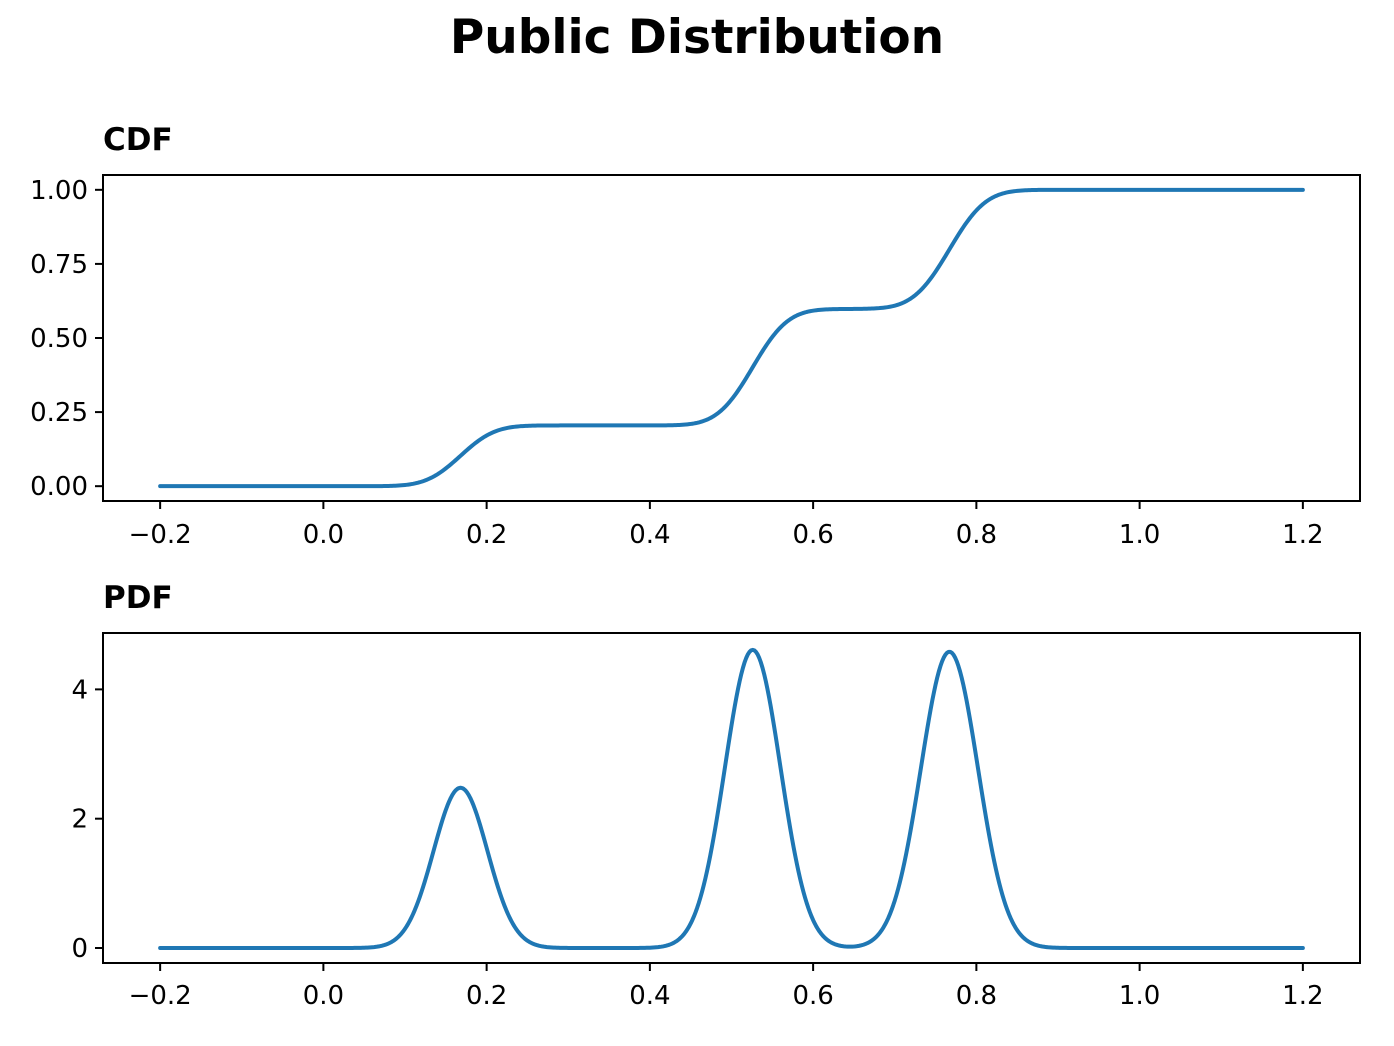 The width and height of the screenshot is (1394, 1046). Describe the element at coordinates (323, 996) in the screenshot. I see `pdf-x-tick-label: 0.0` at that location.